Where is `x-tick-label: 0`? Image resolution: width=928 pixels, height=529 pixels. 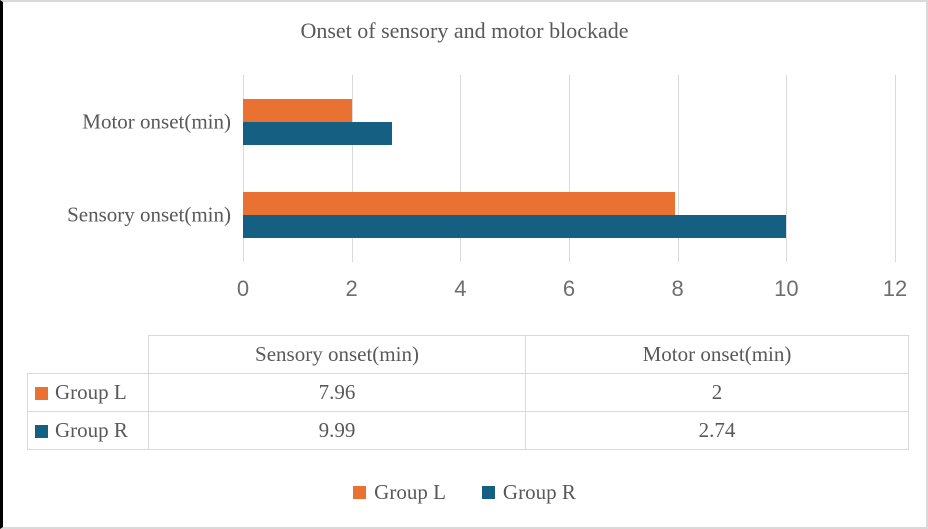 x-tick-label: 0 is located at coordinates (243, 288).